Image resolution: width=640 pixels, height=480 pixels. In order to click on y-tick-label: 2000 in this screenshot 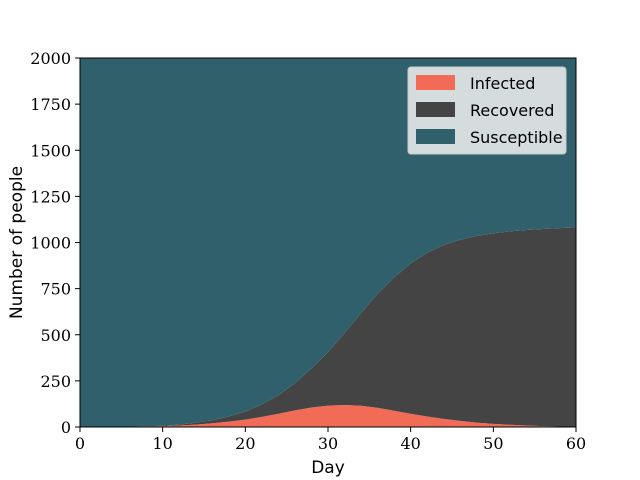, I will do `click(50, 58)`.